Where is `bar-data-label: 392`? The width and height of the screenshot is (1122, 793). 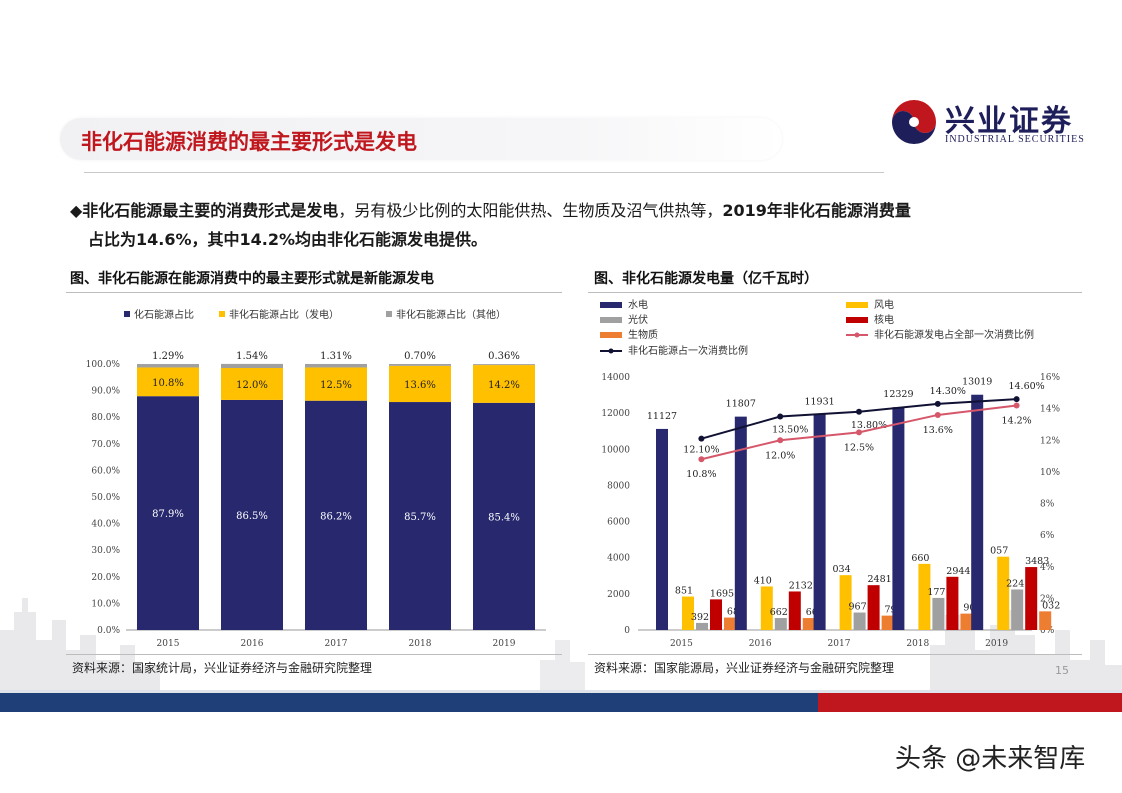 bar-data-label: 392 is located at coordinates (700, 617).